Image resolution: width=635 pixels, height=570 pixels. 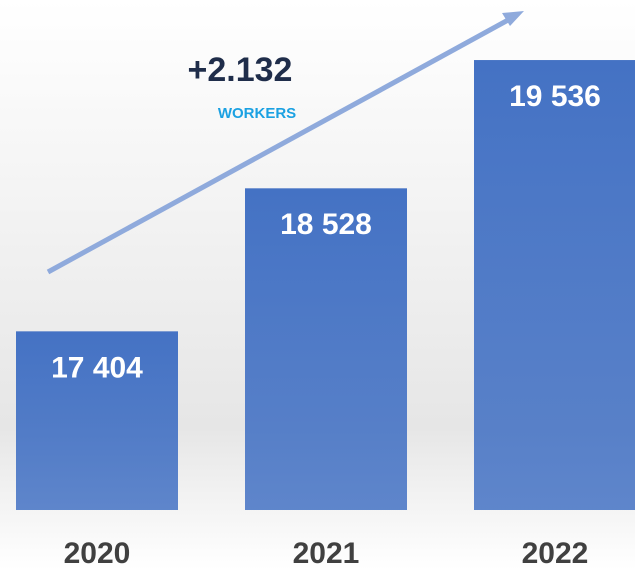 What do you see at coordinates (257, 113) in the screenshot?
I see `annotation-unit: WORKERS` at bounding box center [257, 113].